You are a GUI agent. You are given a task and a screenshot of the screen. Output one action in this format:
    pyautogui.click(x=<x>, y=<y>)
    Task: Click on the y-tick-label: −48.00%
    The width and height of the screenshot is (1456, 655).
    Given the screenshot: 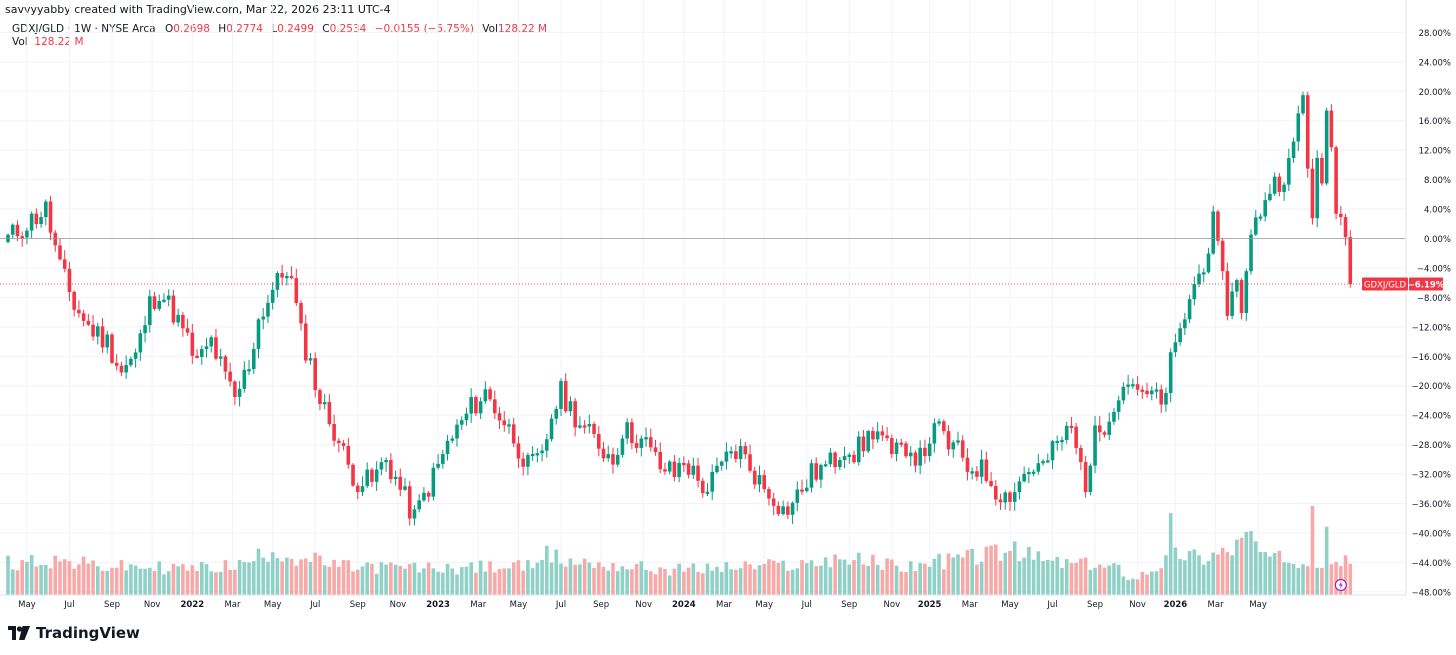 What is the action you would take?
    pyautogui.click(x=1431, y=593)
    